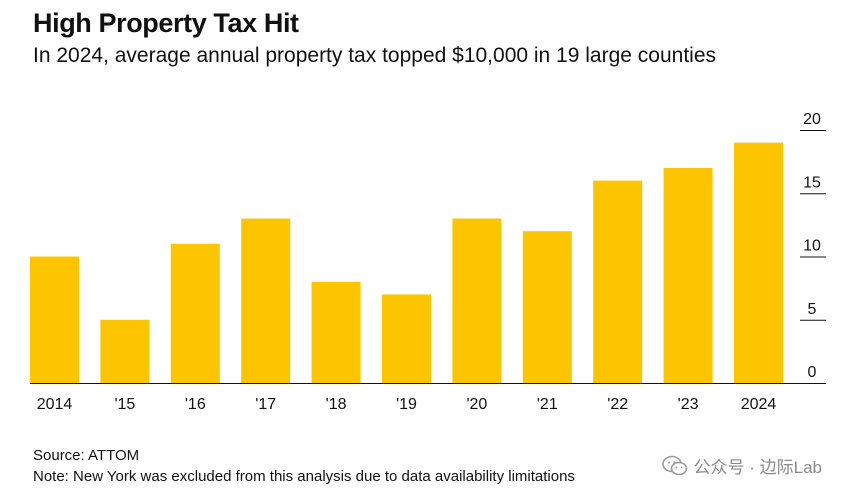 The image size is (848, 500). I want to click on watermark: 公众号 · 边际Lab, so click(741, 465).